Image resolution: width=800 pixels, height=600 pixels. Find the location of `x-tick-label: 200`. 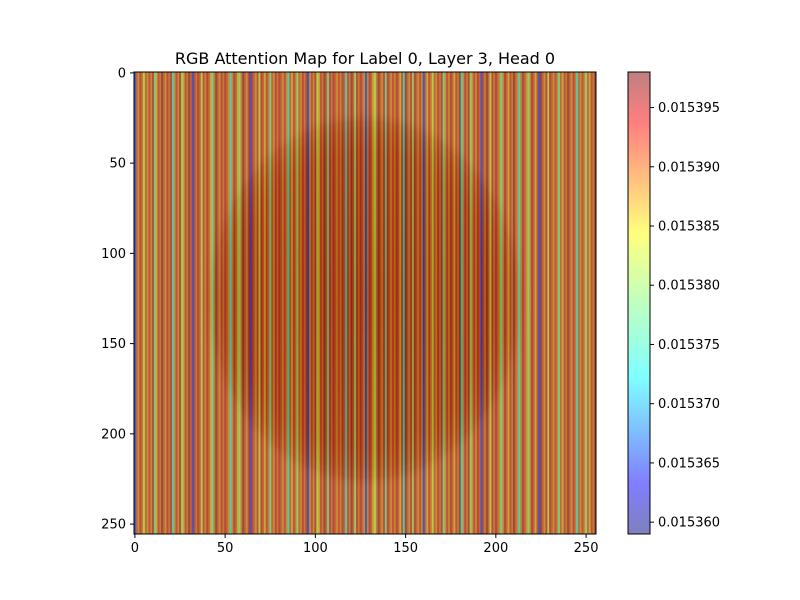

x-tick-label: 200 is located at coordinates (495, 548).